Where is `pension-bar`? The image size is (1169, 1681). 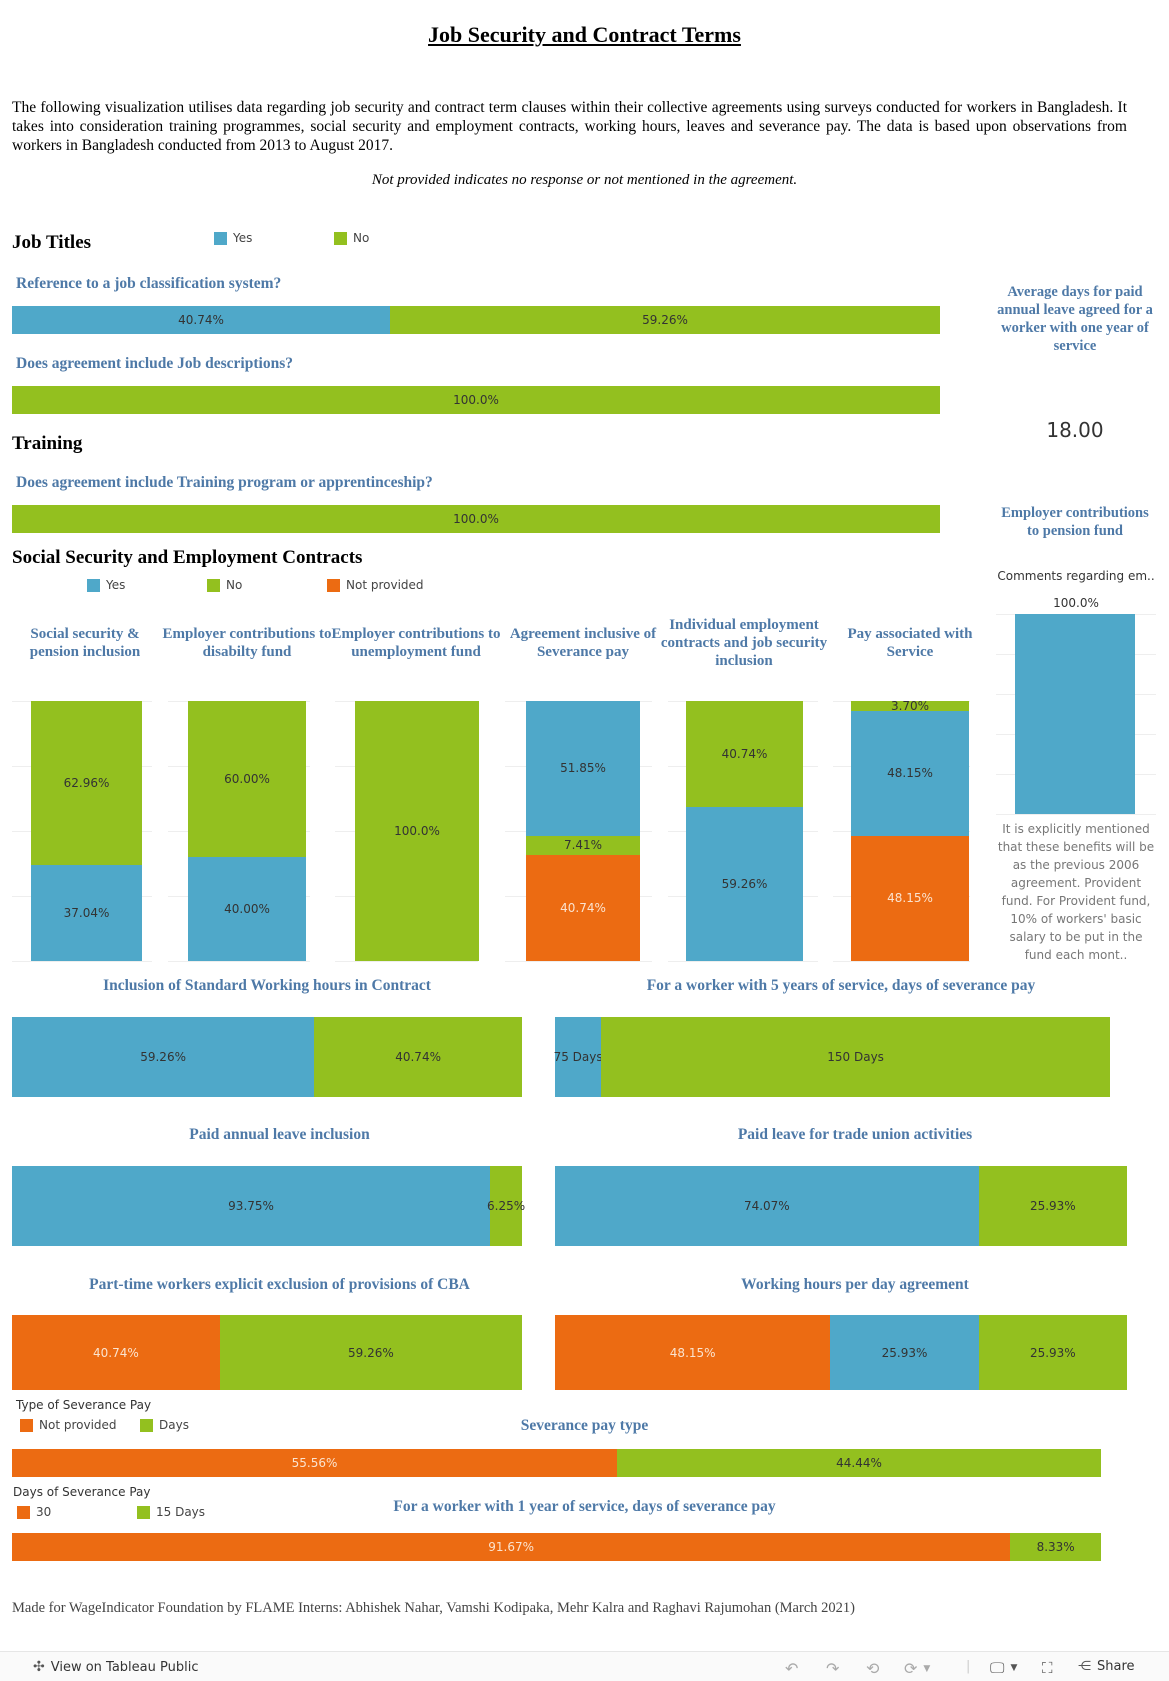 pension-bar is located at coordinates (1075, 714).